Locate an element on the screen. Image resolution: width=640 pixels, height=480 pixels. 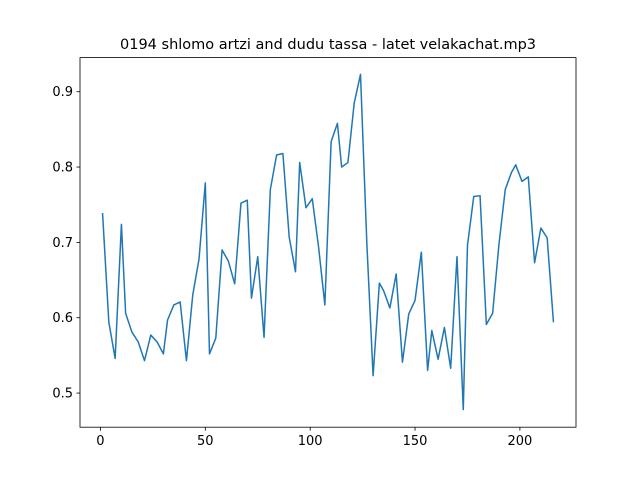
x-tick-label: 100 is located at coordinates (310, 441).